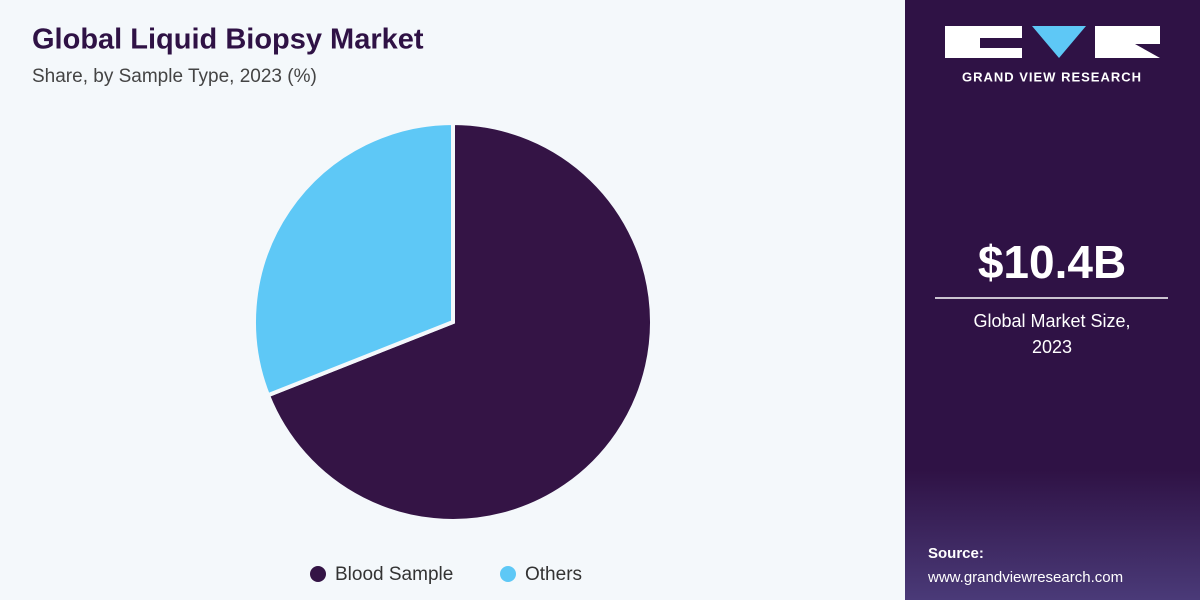  What do you see at coordinates (174, 76) in the screenshot?
I see `chart-subtitle: Share, by Sample Type, 2023 (%)` at bounding box center [174, 76].